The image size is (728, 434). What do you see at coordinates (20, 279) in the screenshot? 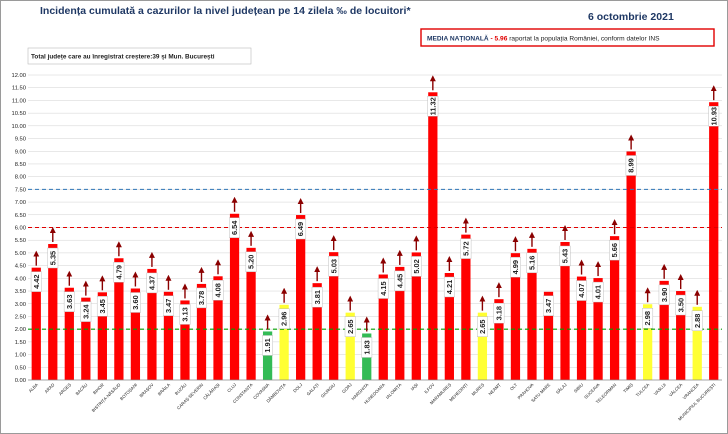
I see `y-tick-label: 4.00` at bounding box center [20, 279].